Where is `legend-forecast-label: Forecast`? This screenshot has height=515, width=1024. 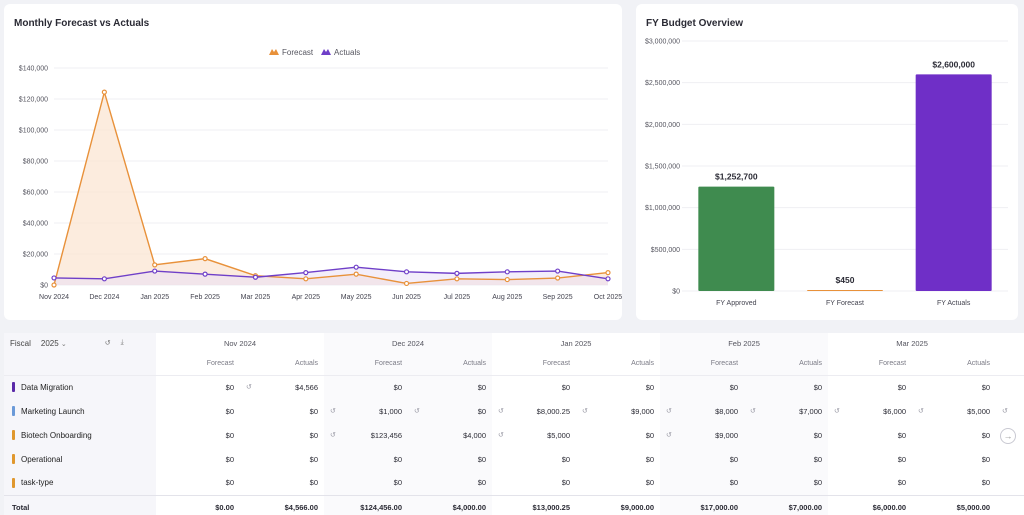
legend-forecast-label: Forecast is located at coordinates (298, 52).